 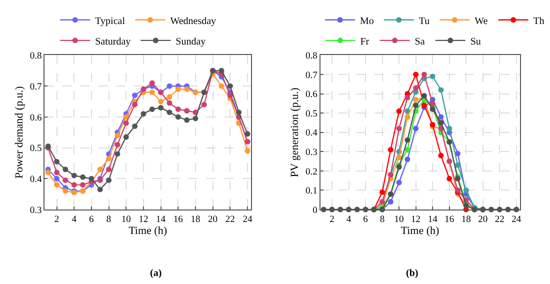 What do you see at coordinates (113, 42) in the screenshot?
I see `legend-label: Saturday` at bounding box center [113, 42].